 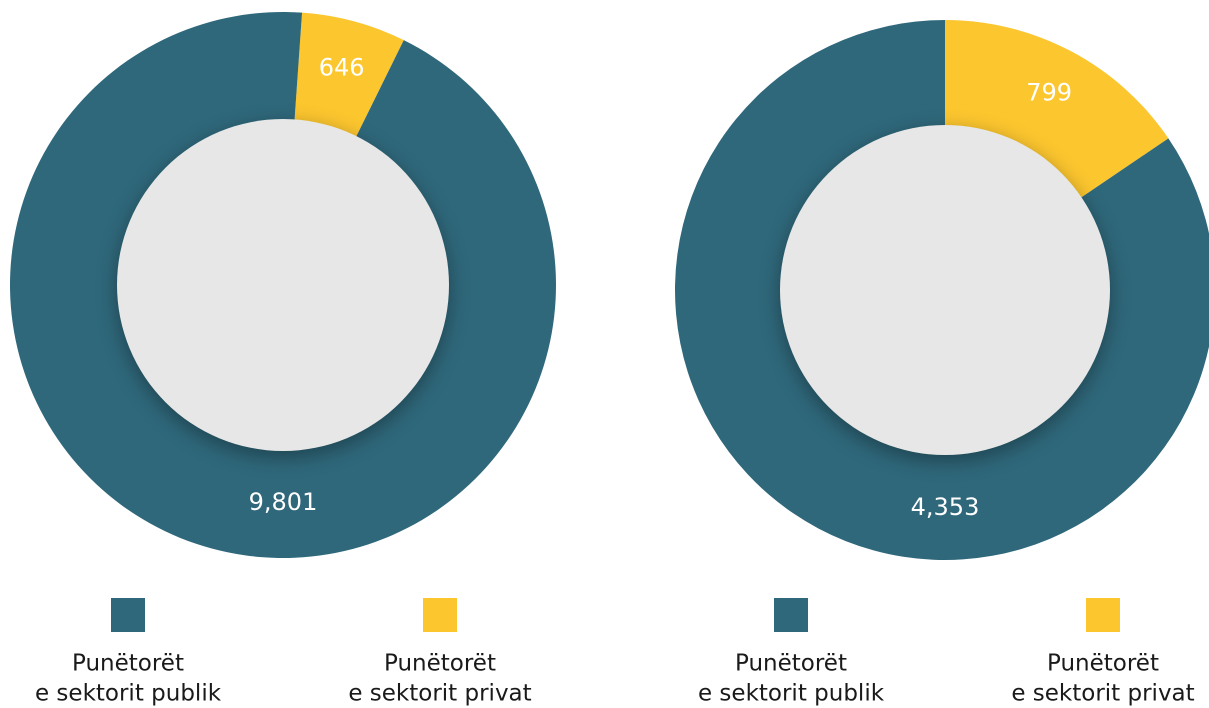 I want to click on value-label: 799, so click(x=1049, y=92).